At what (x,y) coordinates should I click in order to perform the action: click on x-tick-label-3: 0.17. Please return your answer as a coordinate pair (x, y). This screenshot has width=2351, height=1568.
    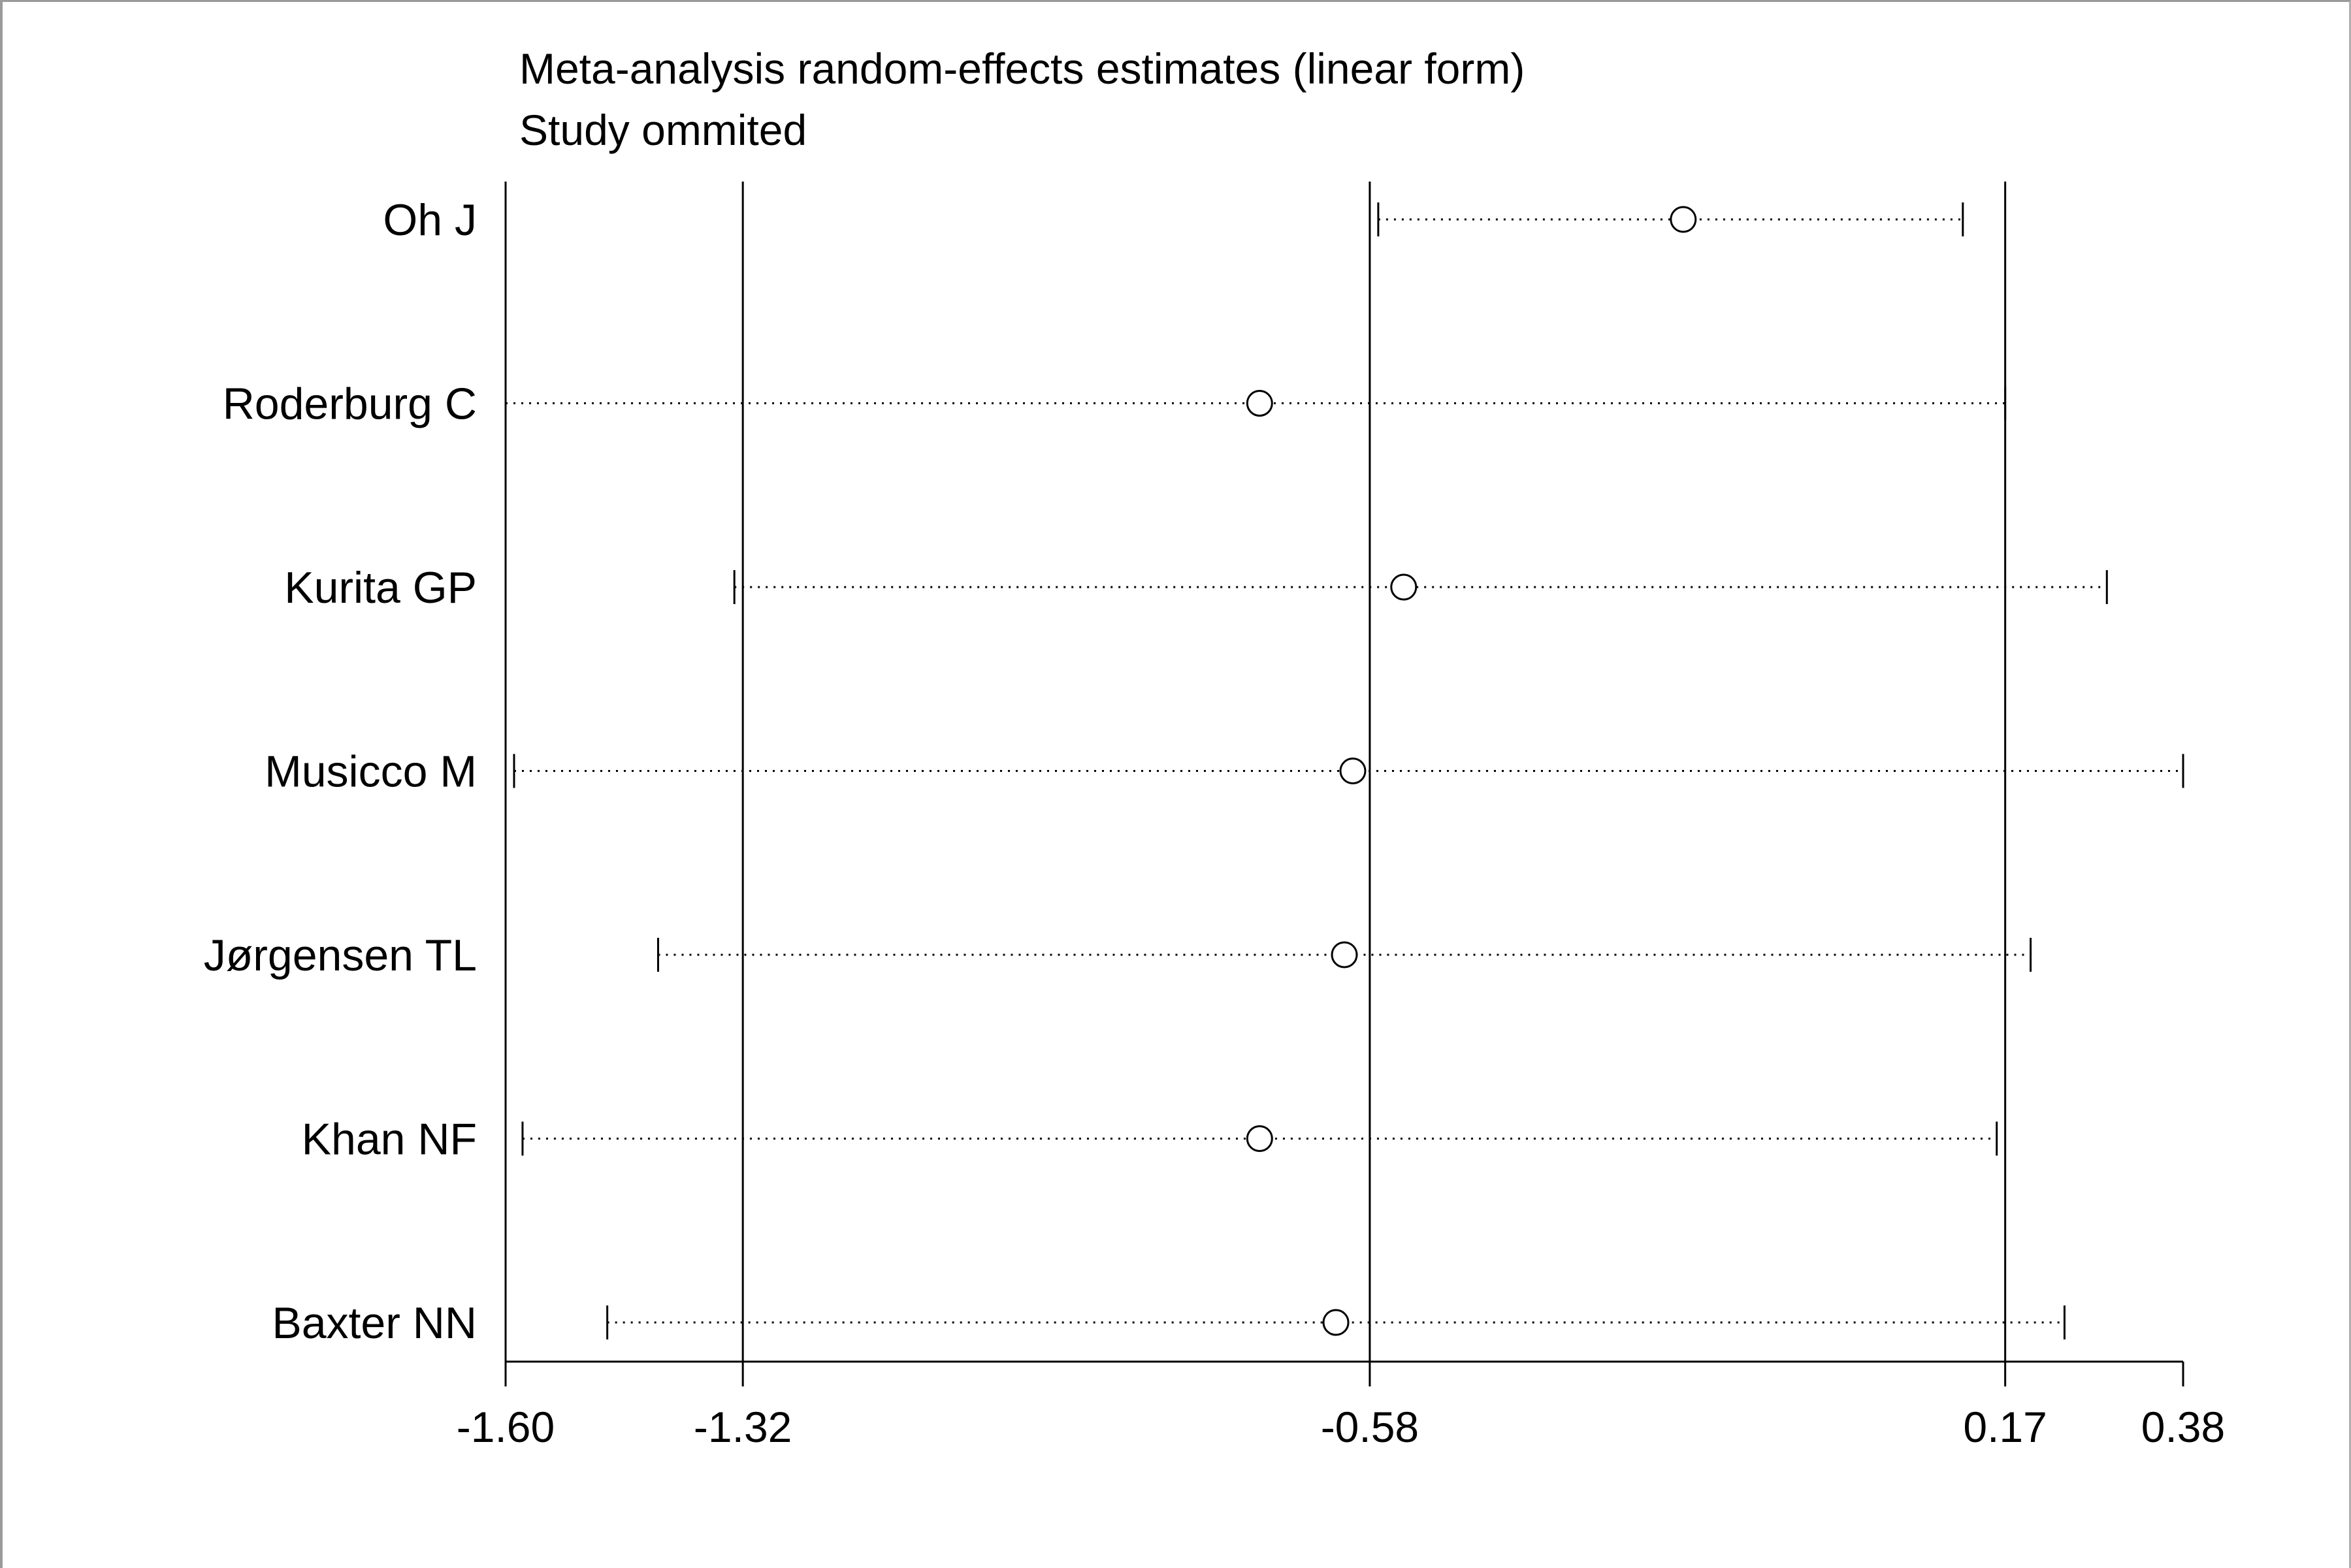
    Looking at the image, I should click on (2005, 1427).